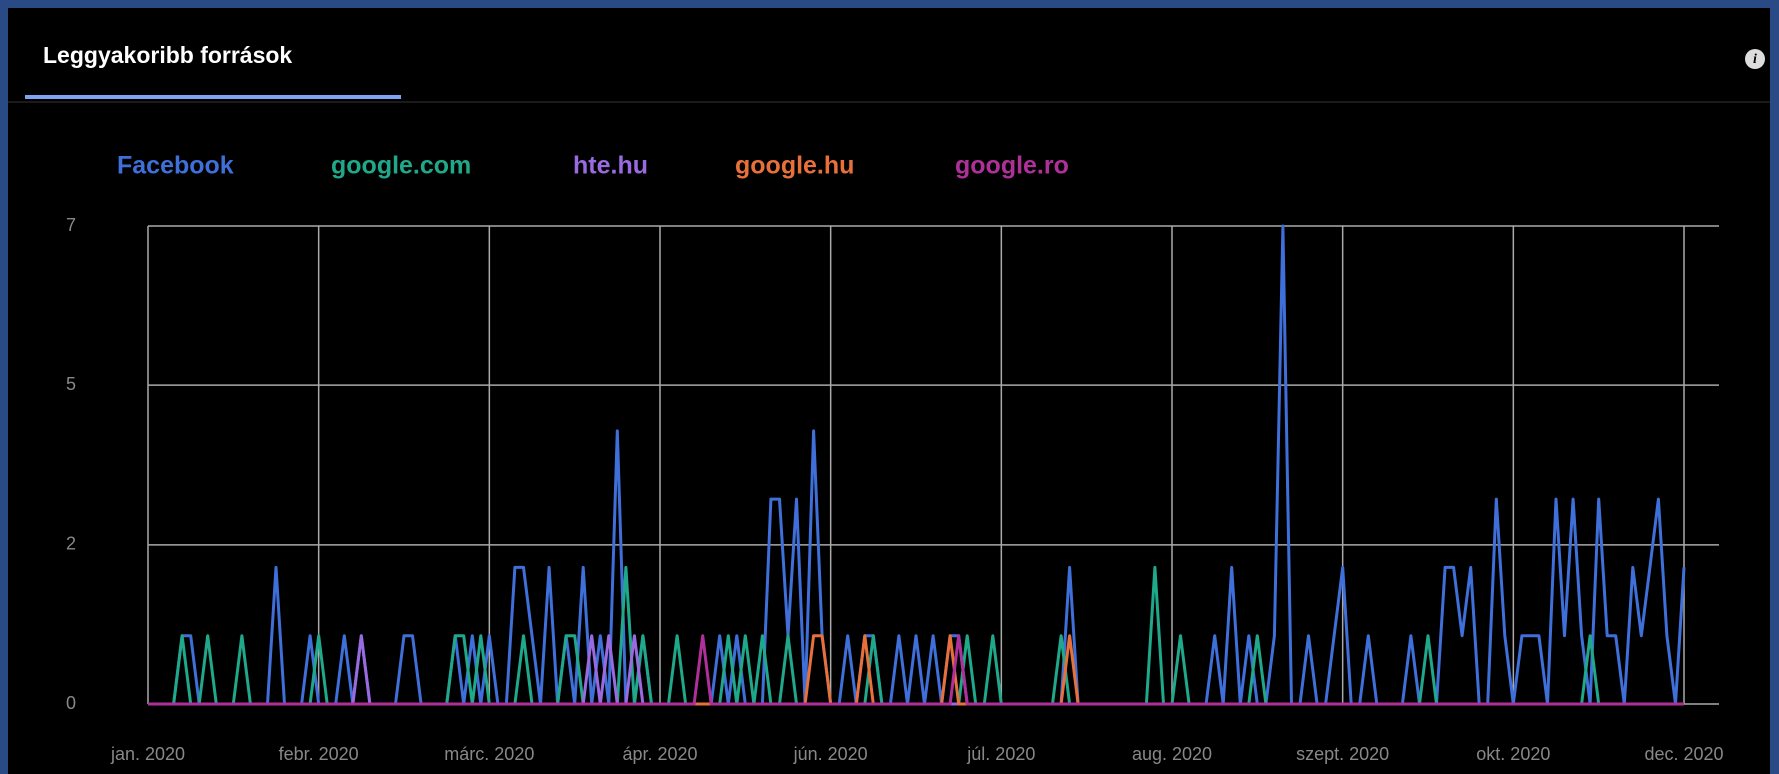 This screenshot has width=1779, height=774. I want to click on series-line, so click(916, 670).